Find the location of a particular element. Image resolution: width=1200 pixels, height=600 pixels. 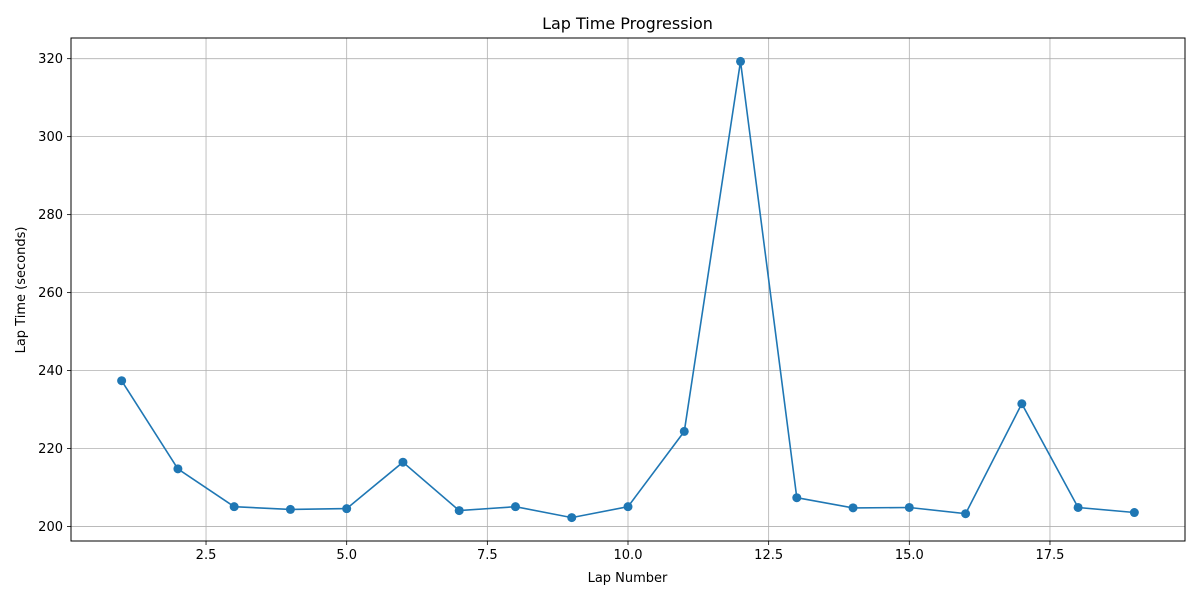

x-tick-label: 17.5 is located at coordinates (1049, 555).